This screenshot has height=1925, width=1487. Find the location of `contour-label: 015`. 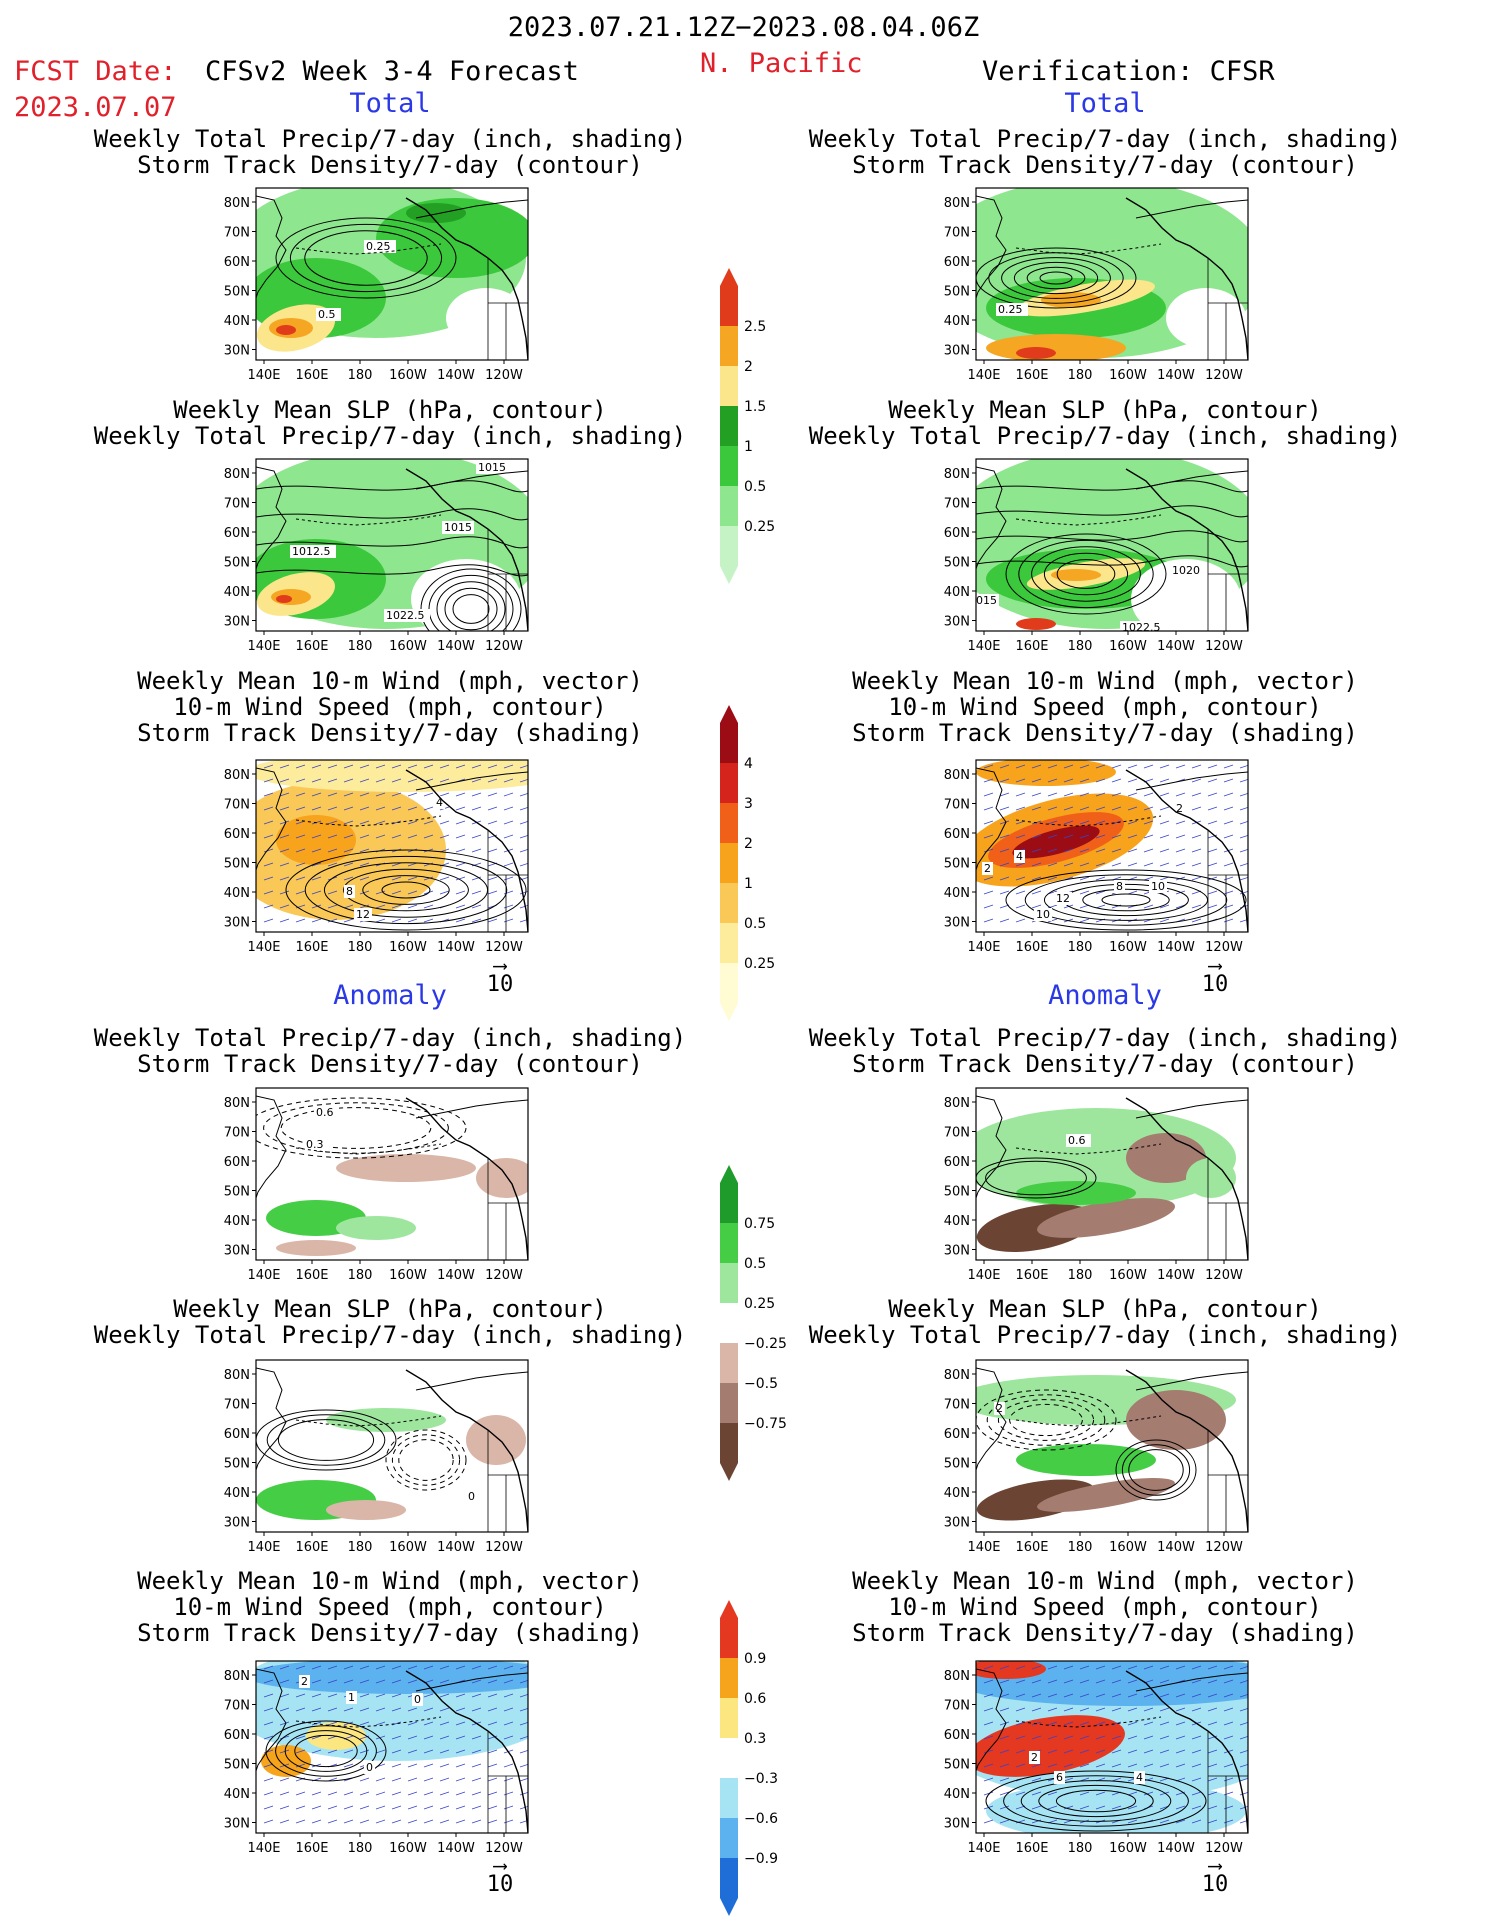

contour-label: 015 is located at coordinates (986, 600).